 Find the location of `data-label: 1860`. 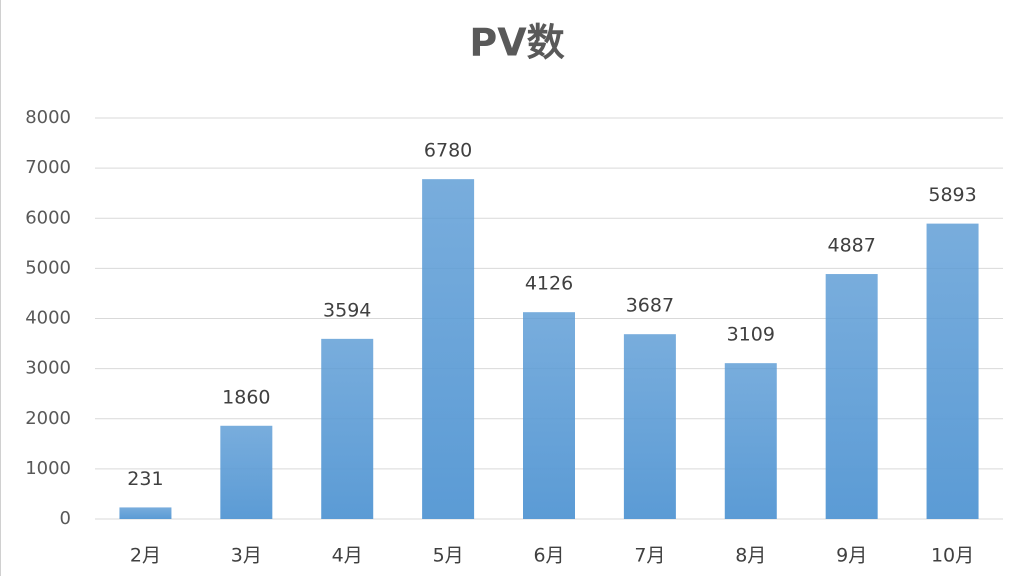

data-label: 1860 is located at coordinates (246, 397).